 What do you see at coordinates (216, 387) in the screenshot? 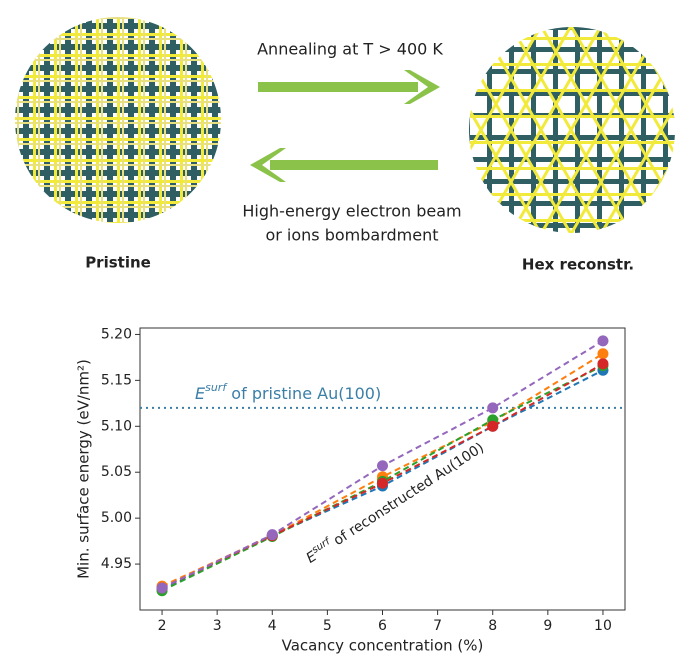
I see `superscript: surf` at bounding box center [216, 387].